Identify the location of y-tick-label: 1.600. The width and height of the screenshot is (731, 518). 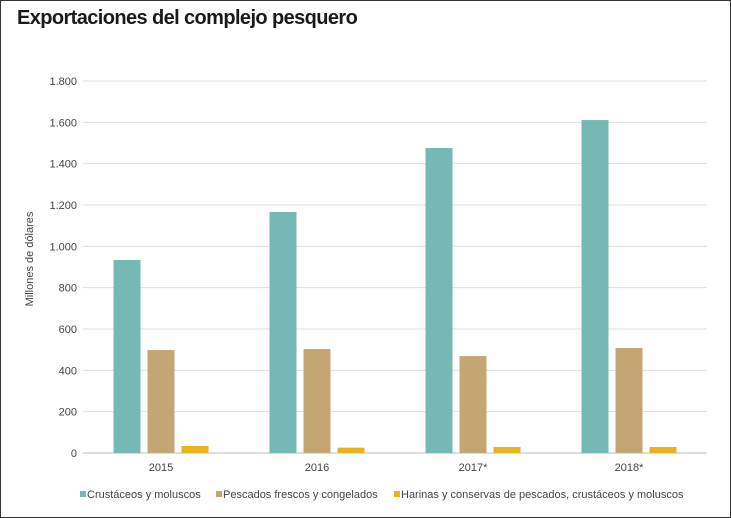
(63, 123).